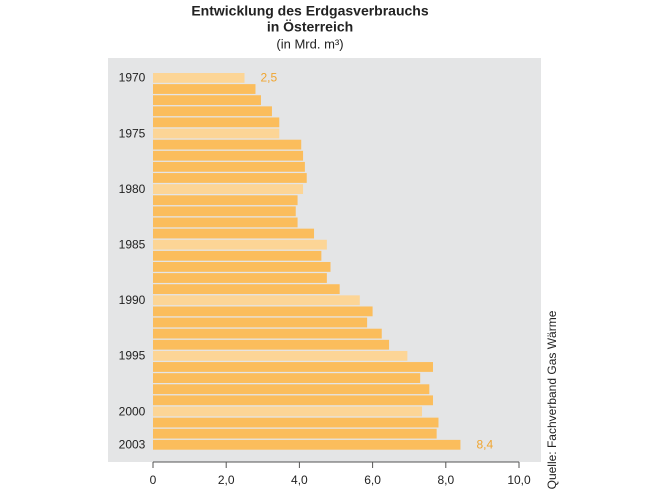 The image size is (666, 500). I want to click on value-label: 8,4, so click(484, 445).